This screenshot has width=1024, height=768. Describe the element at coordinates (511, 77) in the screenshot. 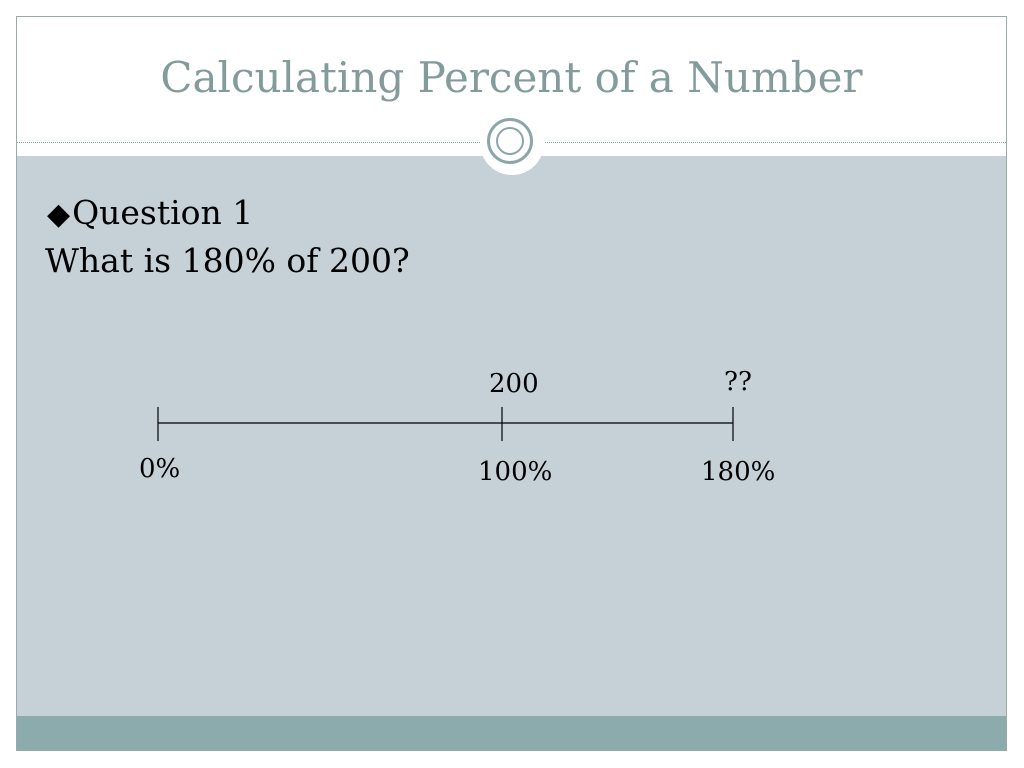

I see `slide-title: Calculating Percent of a Number` at that location.